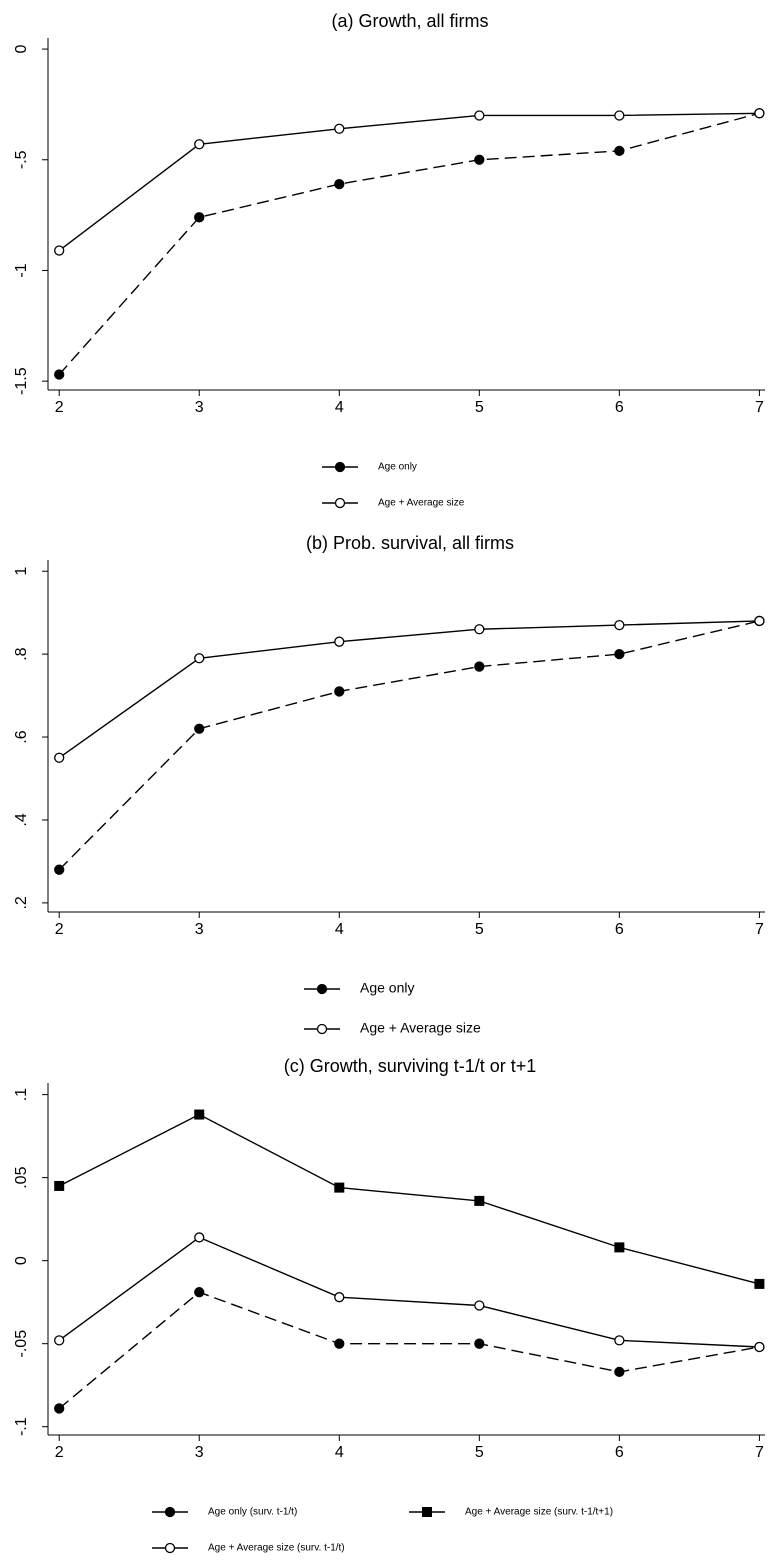 This screenshot has width=771, height=1567. What do you see at coordinates (21, 902) in the screenshot?
I see `y-tick-label: .2` at bounding box center [21, 902].